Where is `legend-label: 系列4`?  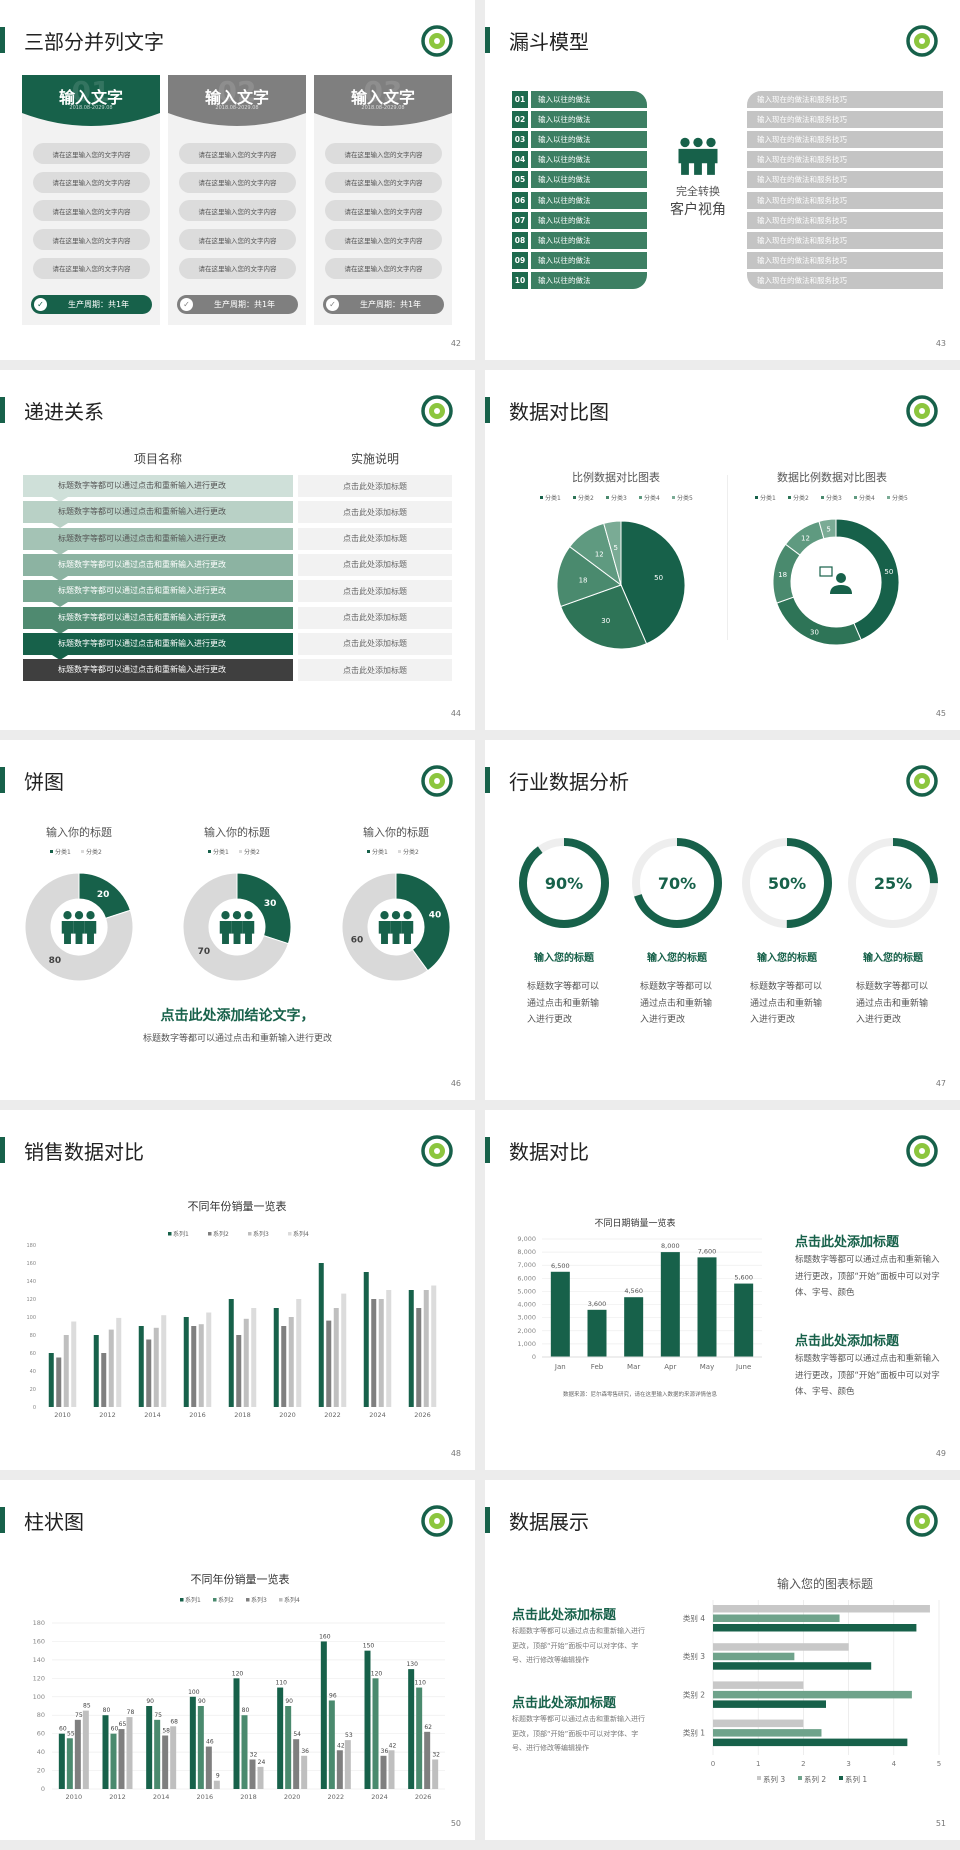
legend-label: 系列4 is located at coordinates (292, 1600).